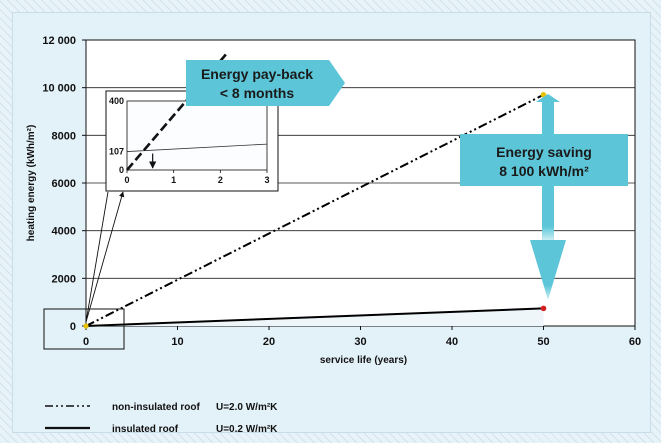 The width and height of the screenshot is (661, 443). Describe the element at coordinates (543, 308) in the screenshot. I see `point-insulated-end` at that location.